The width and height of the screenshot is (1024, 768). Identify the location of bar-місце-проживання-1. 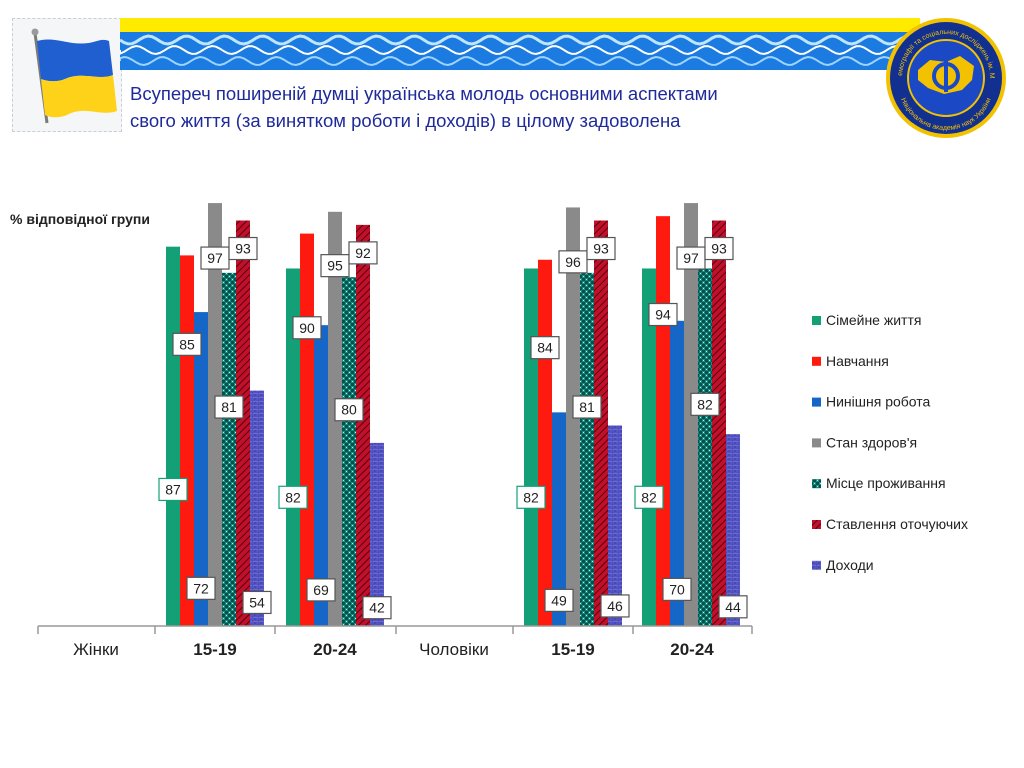
(349, 451).